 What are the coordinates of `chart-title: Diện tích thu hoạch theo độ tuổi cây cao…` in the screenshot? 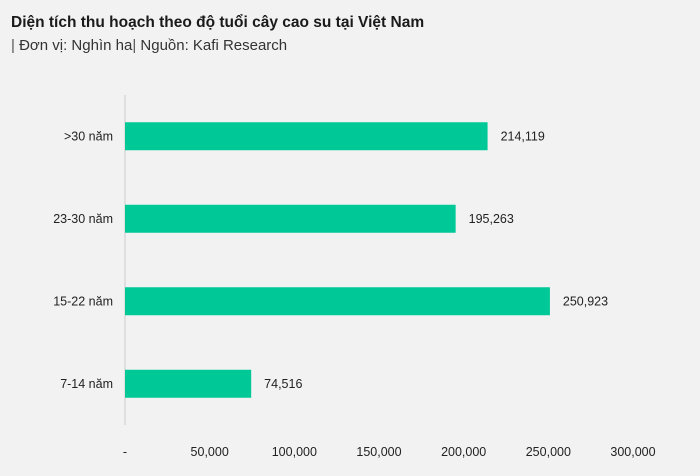 It's located at (218, 22).